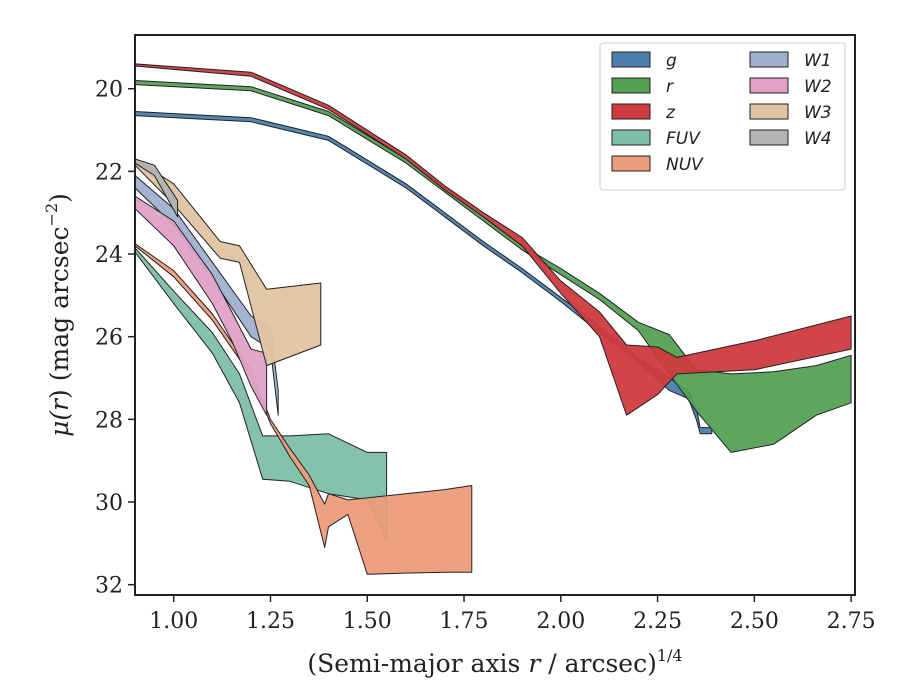  I want to click on x-tick-label: 1.50, so click(367, 621).